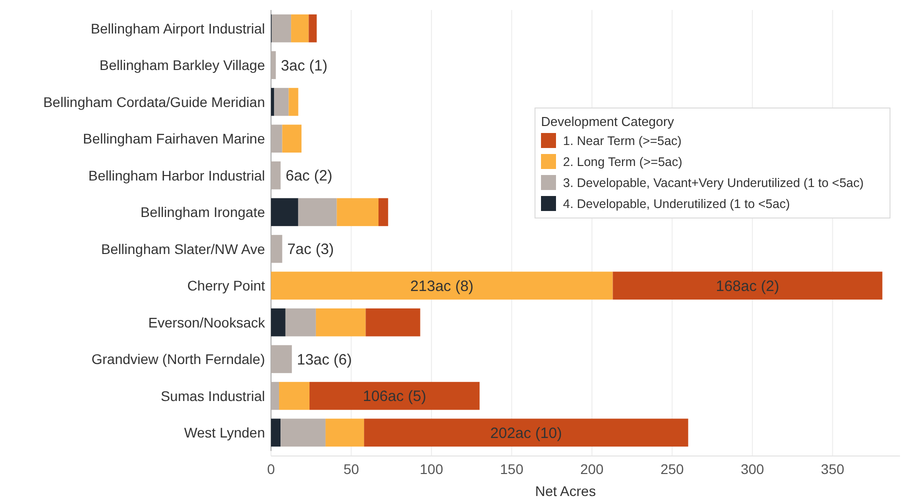 This screenshot has height=501, width=905. Describe the element at coordinates (310, 249) in the screenshot. I see `data-label: 7ac (3)` at that location.